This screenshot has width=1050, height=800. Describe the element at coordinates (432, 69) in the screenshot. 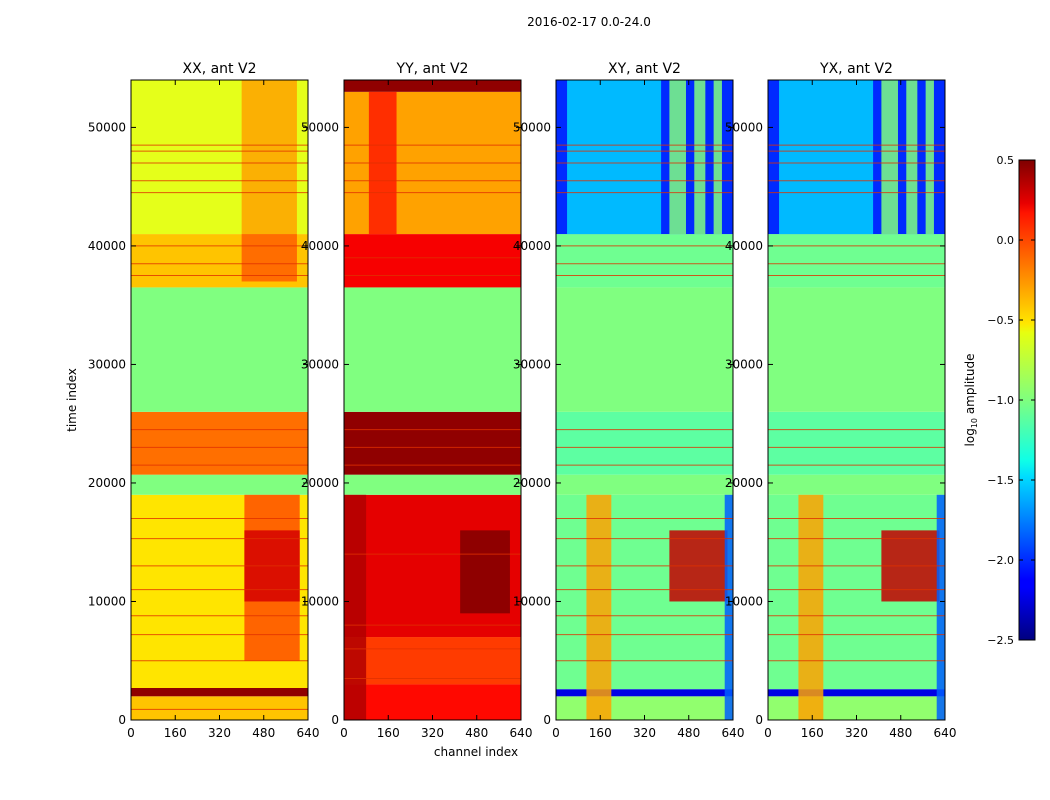

I see `panel-title: YY, ant V2` at that location.